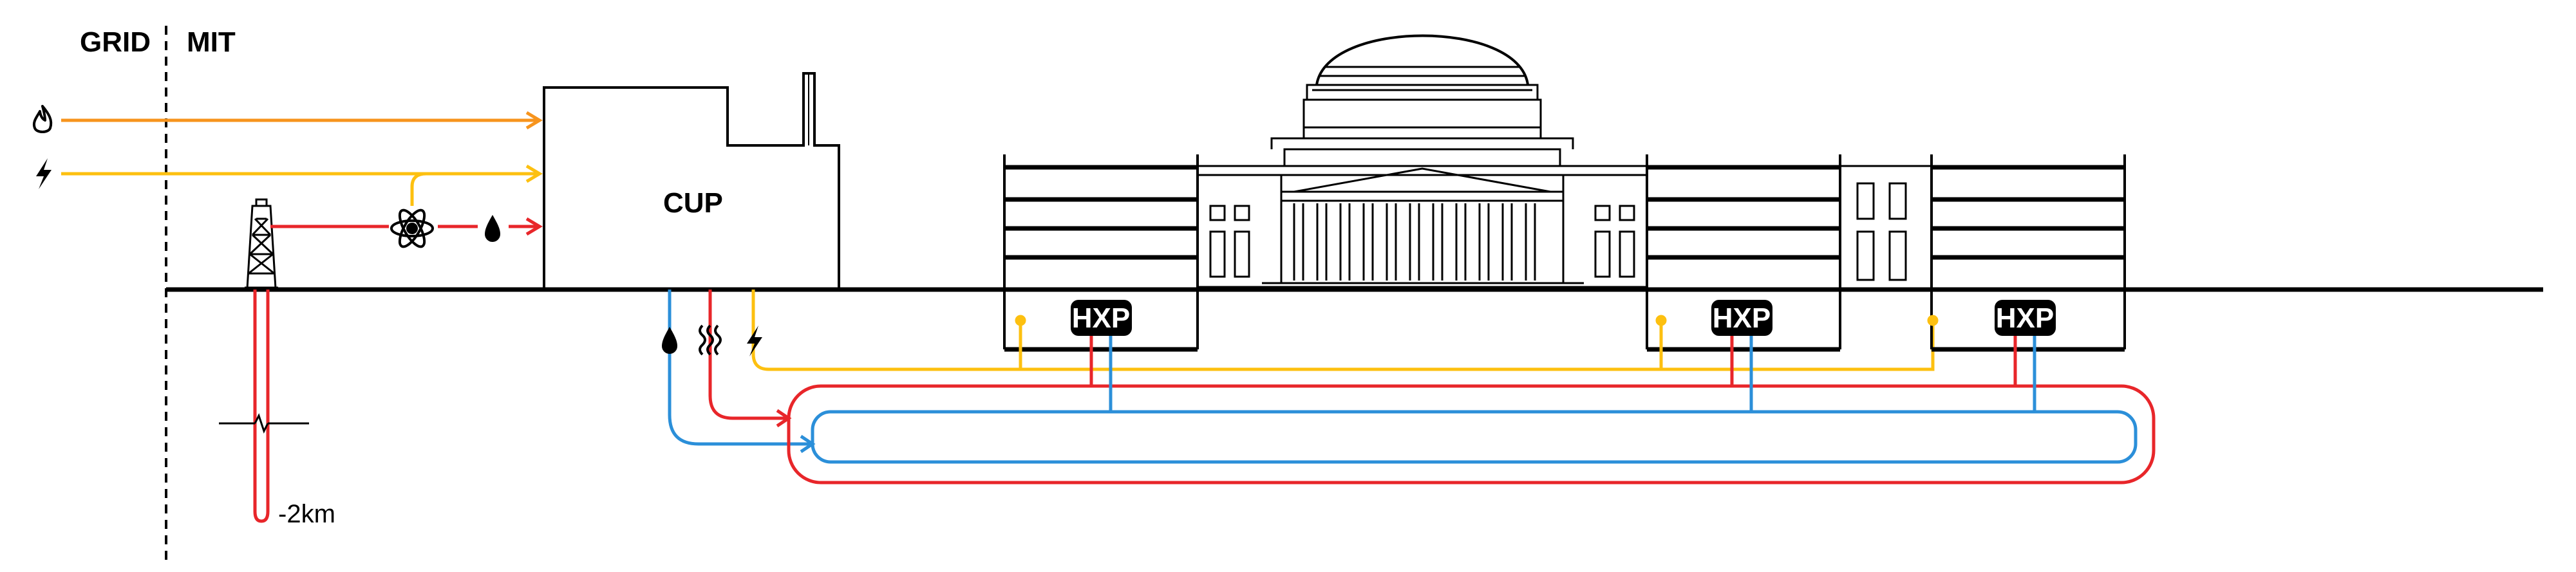 This screenshot has height=572, width=2576. I want to click on depth-label: -2km, so click(306, 514).